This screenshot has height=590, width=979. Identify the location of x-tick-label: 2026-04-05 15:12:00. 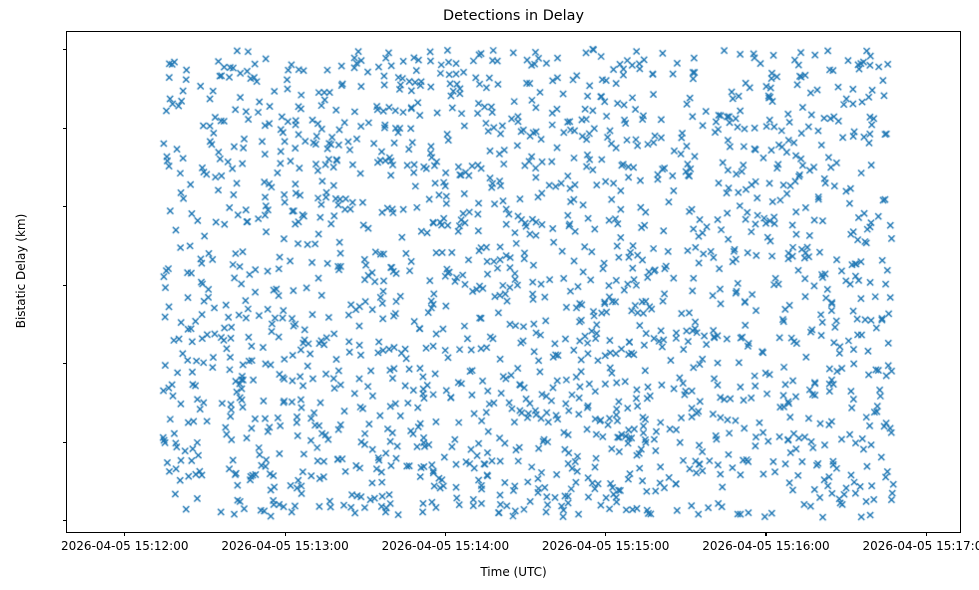
(125, 546).